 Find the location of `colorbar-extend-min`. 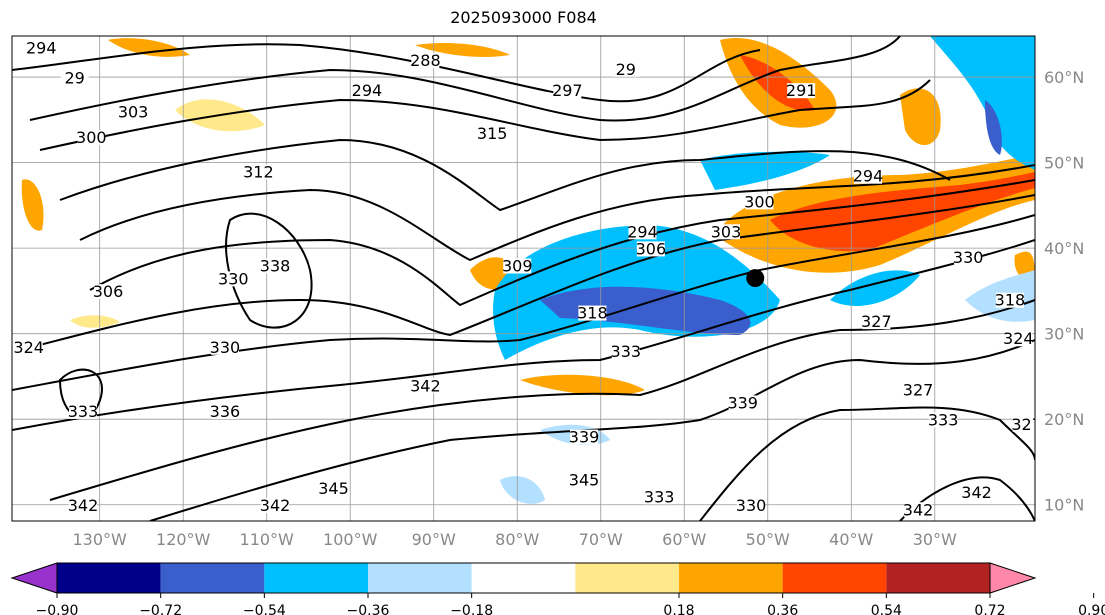

colorbar-extend-min is located at coordinates (34, 578).